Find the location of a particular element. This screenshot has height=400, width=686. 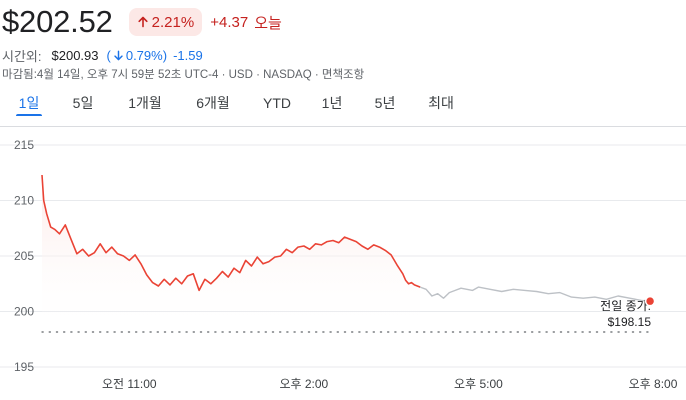

tab-label: 최대 is located at coordinates (441, 103).